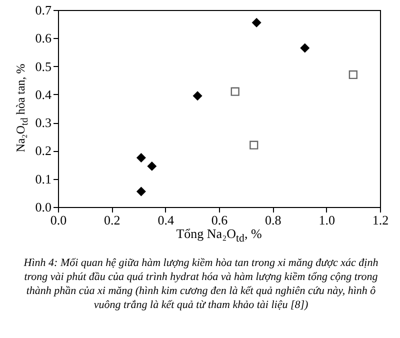 This screenshot has width=400, height=338. I want to click on y-tick-label: 0.3, so click(43, 122).